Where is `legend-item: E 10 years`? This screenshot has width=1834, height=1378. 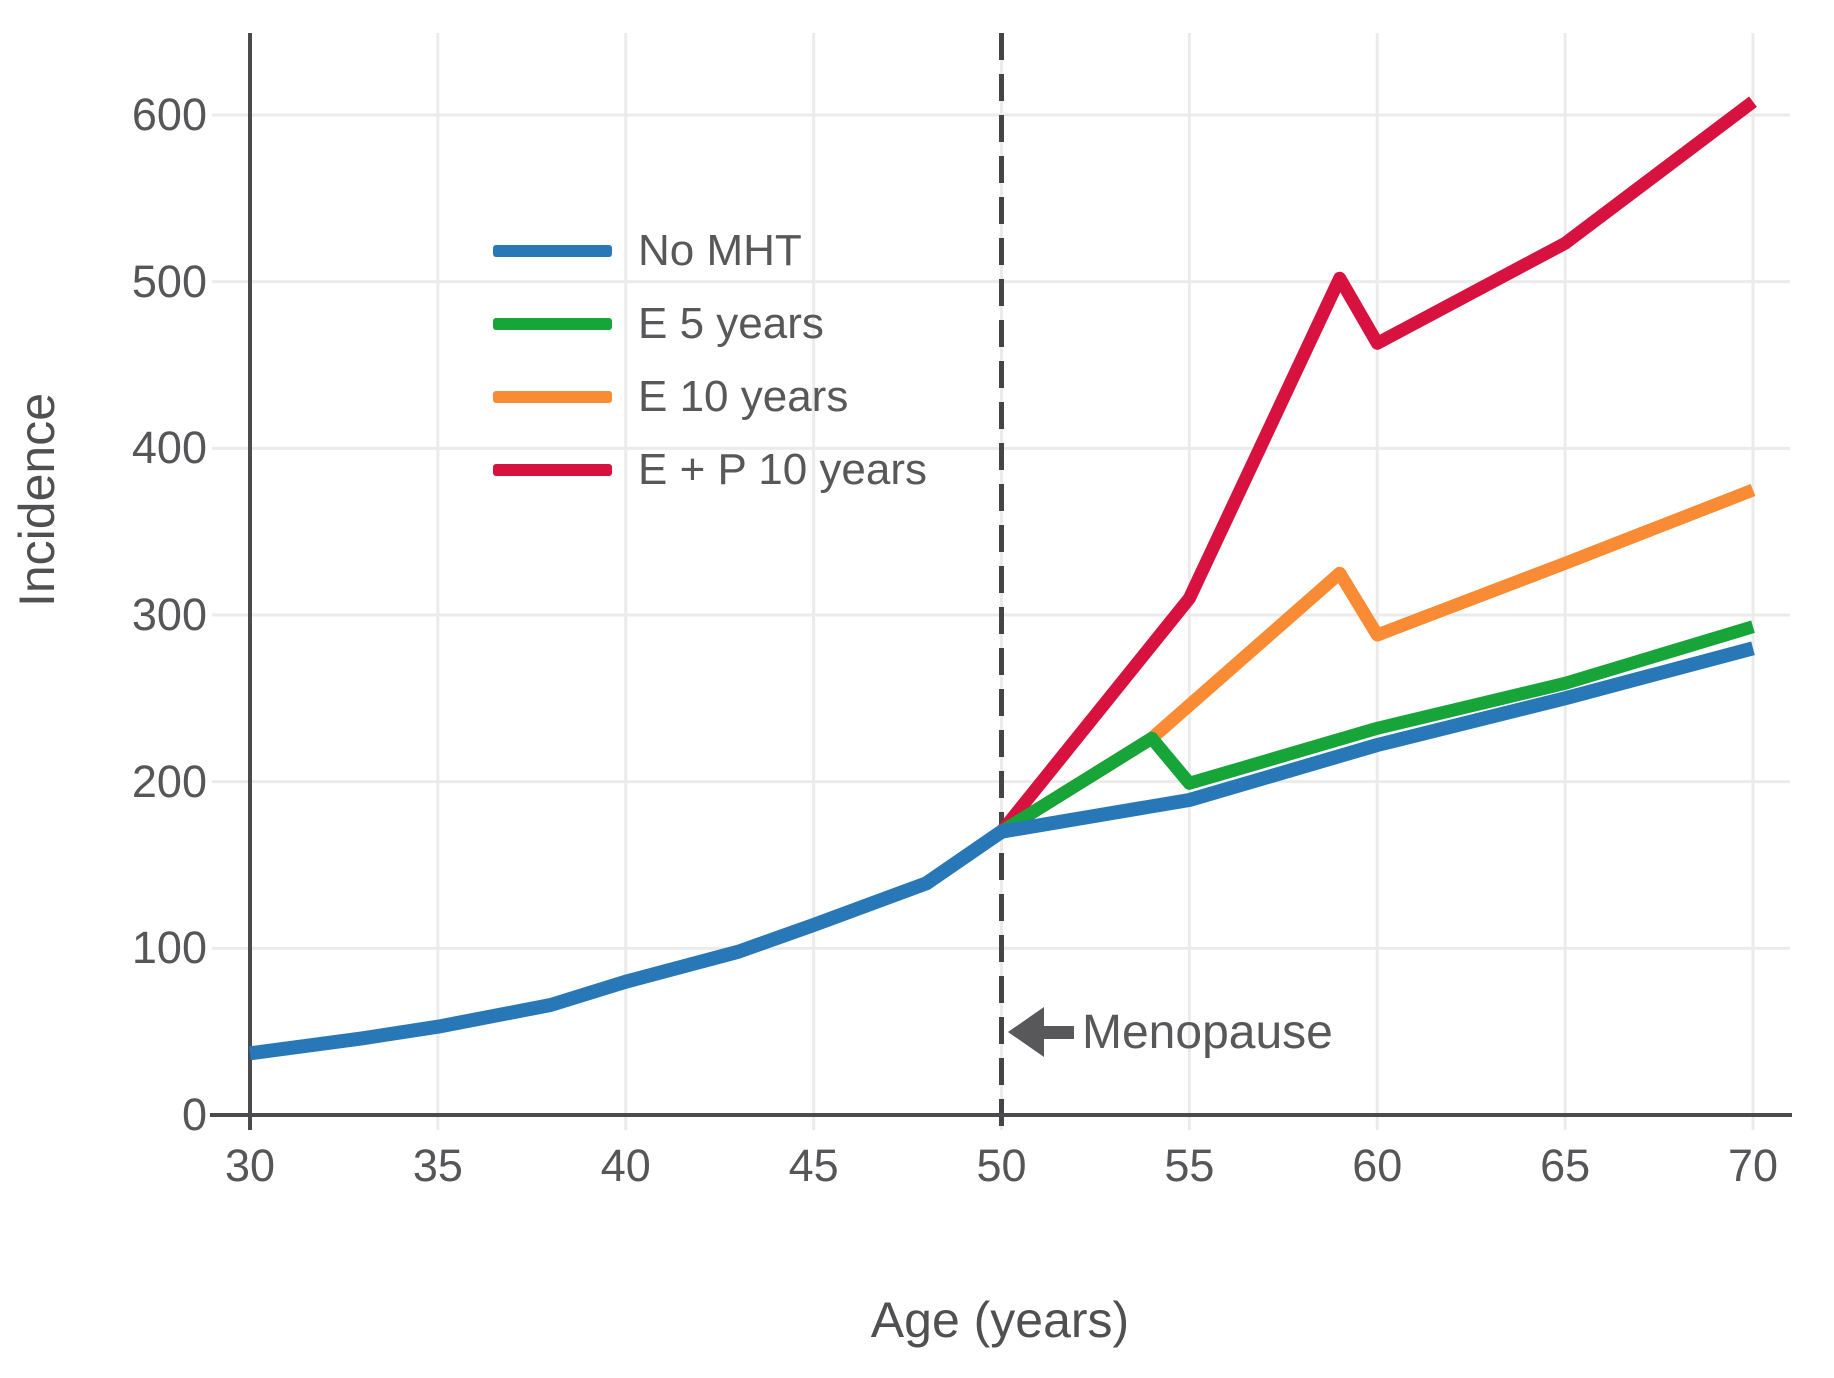 legend-item: E 10 years is located at coordinates (710, 396).